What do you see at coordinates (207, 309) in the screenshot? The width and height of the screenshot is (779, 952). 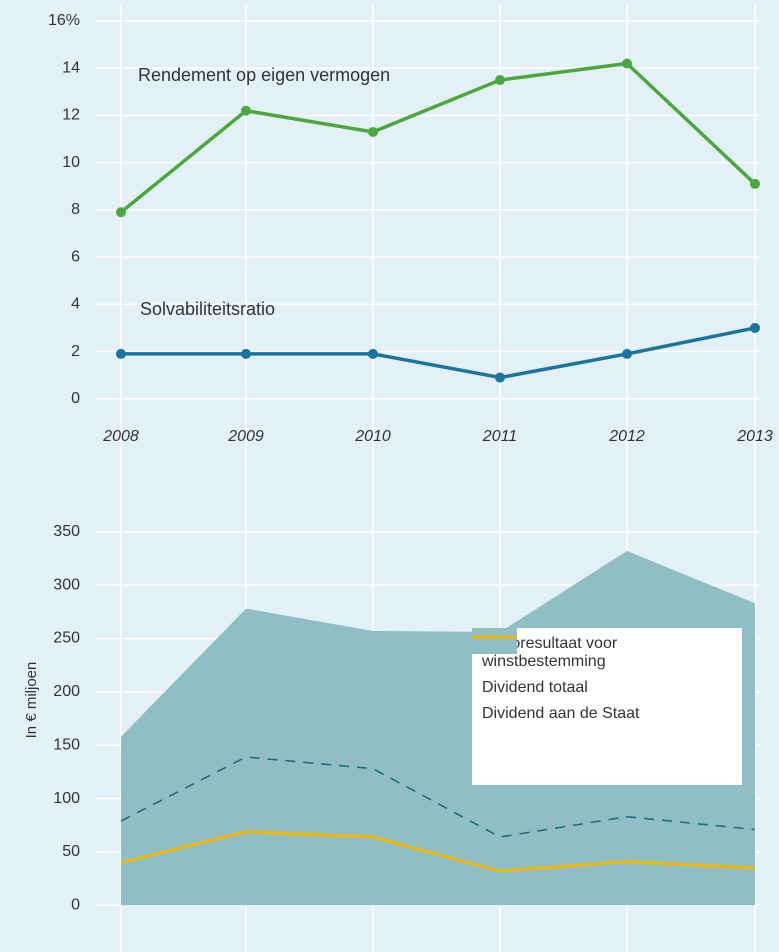 I see `series-label: Solvabiliteitsratio` at bounding box center [207, 309].